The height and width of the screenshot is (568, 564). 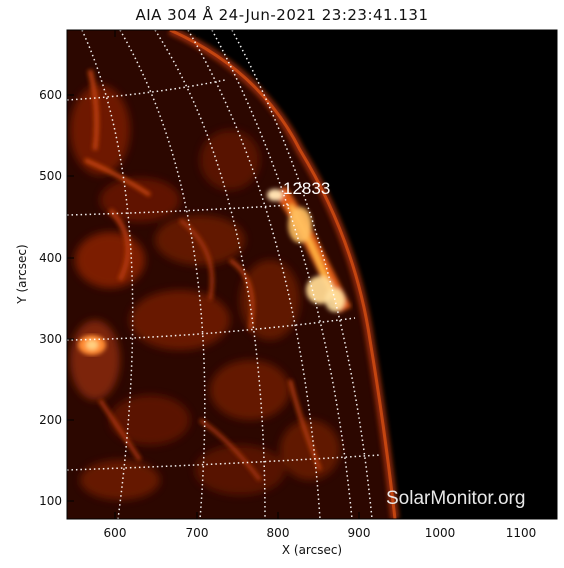 What do you see at coordinates (455, 498) in the screenshot?
I see `watermark: SolarMonitor.org` at bounding box center [455, 498].